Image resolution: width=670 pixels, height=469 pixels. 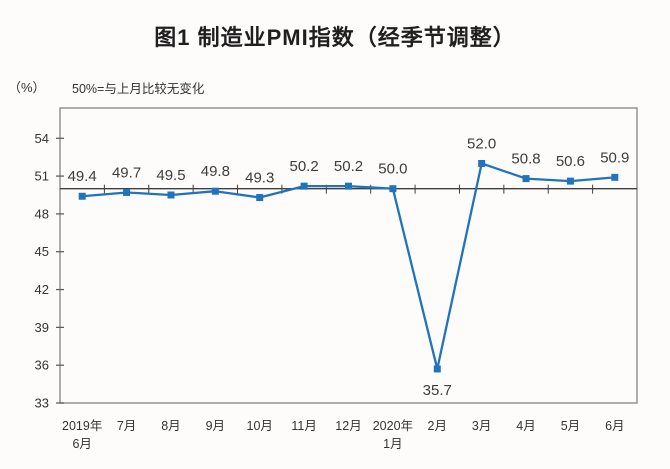 I want to click on x-category-label: 7月, so click(x=126, y=426).